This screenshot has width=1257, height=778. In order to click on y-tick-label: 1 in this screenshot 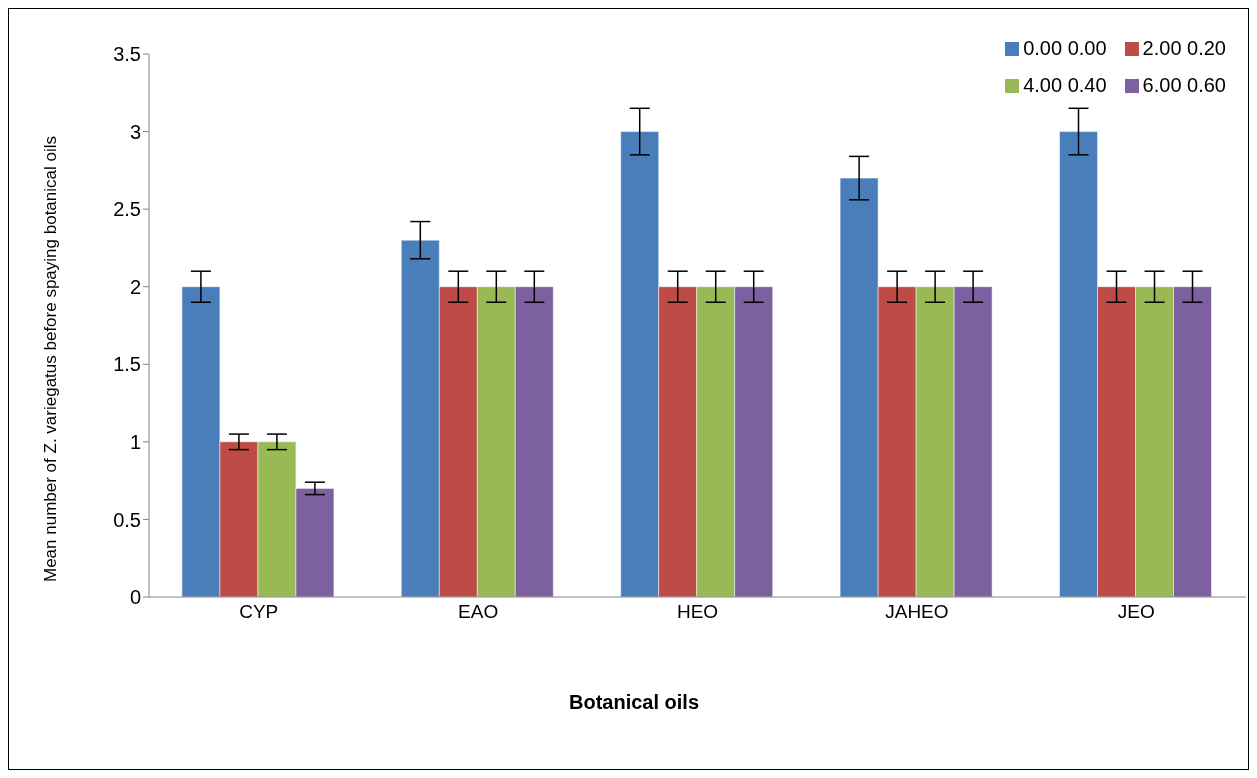, I will do `click(135, 441)`.